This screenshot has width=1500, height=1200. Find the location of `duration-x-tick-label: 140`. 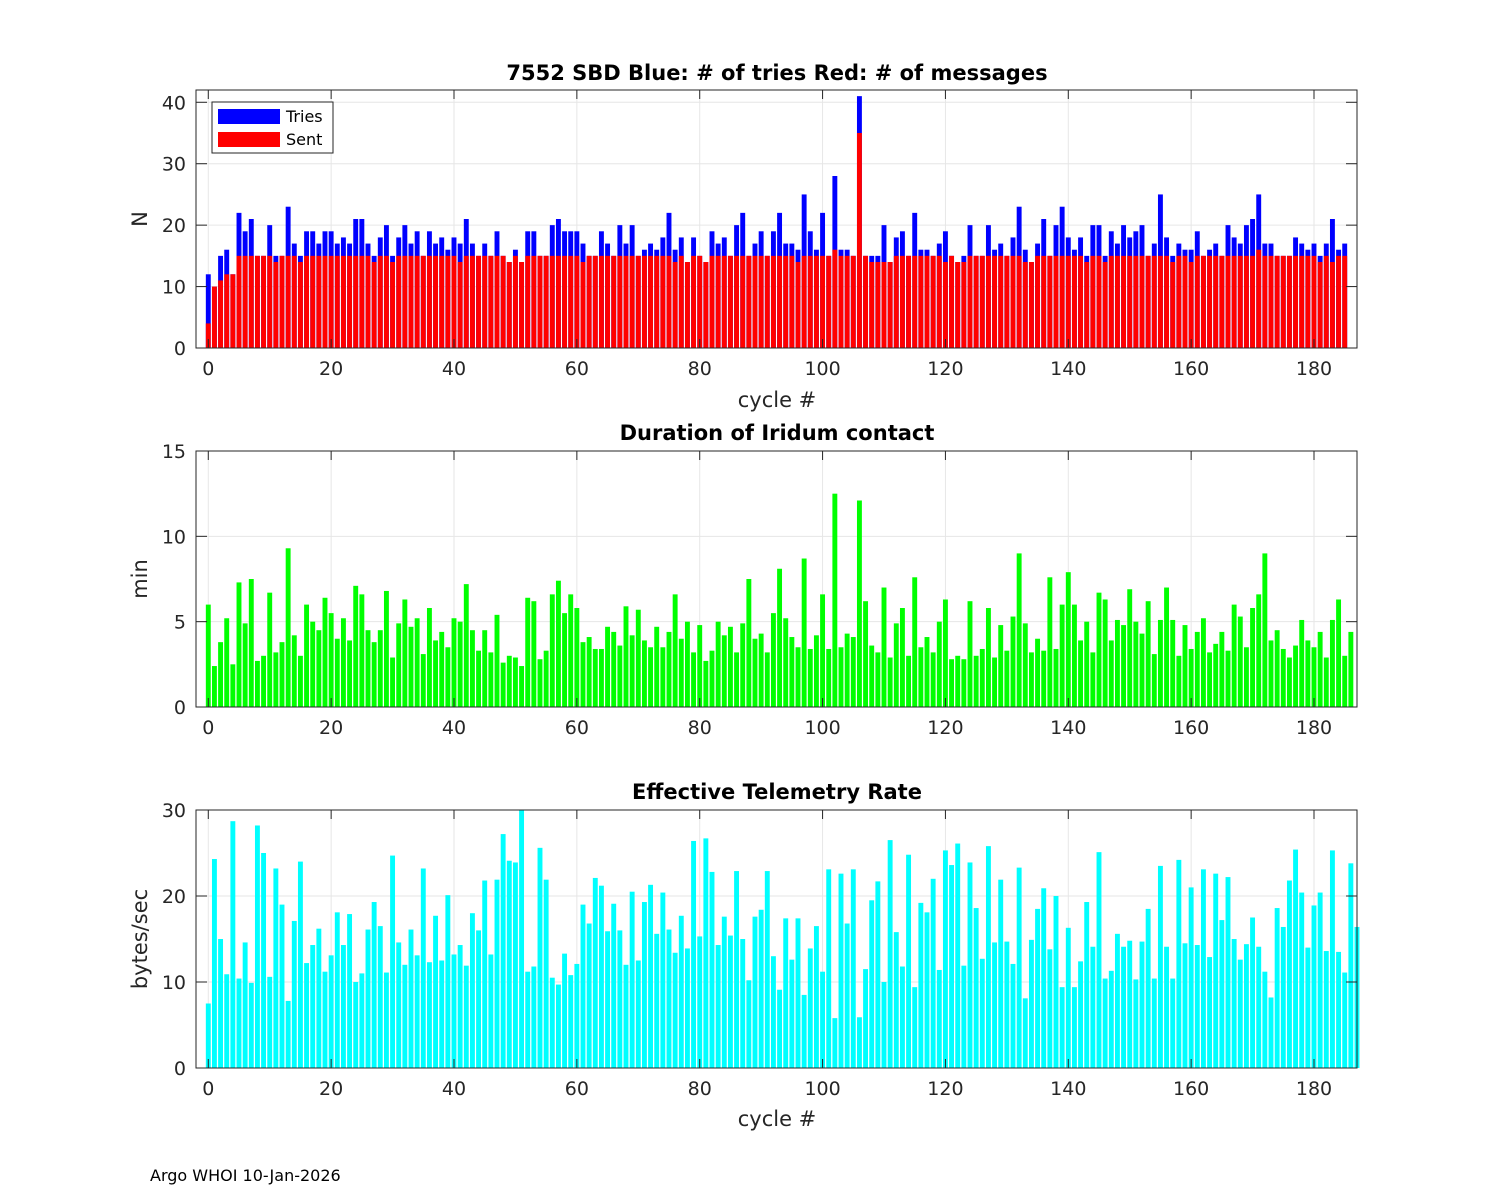

duration-x-tick-label: 140 is located at coordinates (1068, 728).